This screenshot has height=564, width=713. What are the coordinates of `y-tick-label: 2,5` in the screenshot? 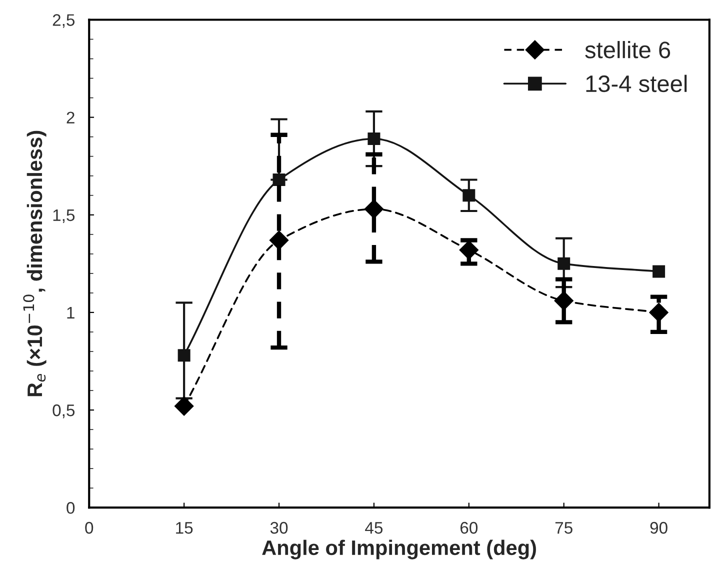 It's located at (63, 21).